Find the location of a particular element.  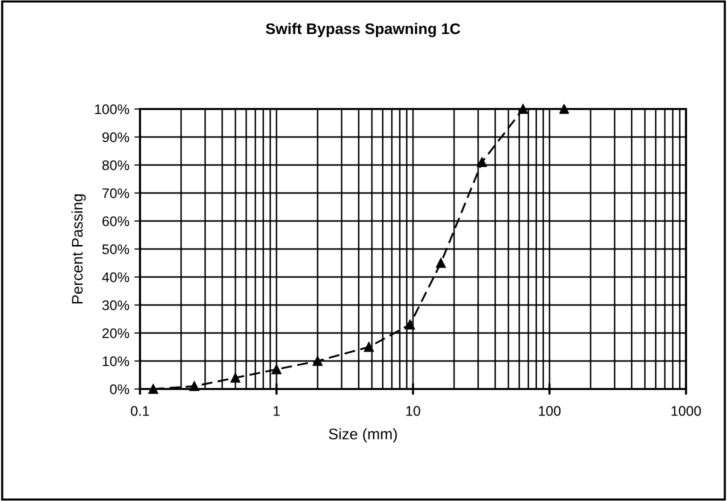

y-tick-label: 30% is located at coordinates (116, 305).